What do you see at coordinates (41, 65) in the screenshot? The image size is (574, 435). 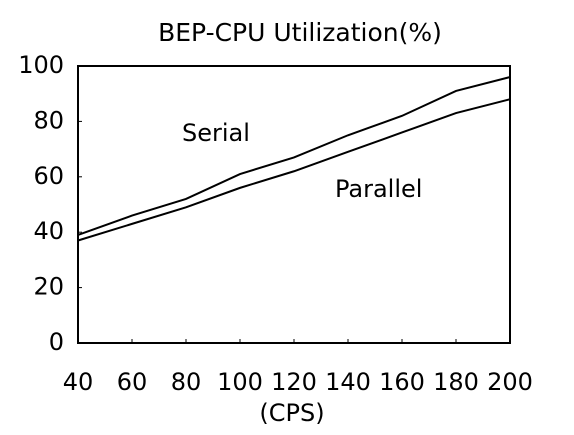 I see `y-tick-label: 100` at bounding box center [41, 65].